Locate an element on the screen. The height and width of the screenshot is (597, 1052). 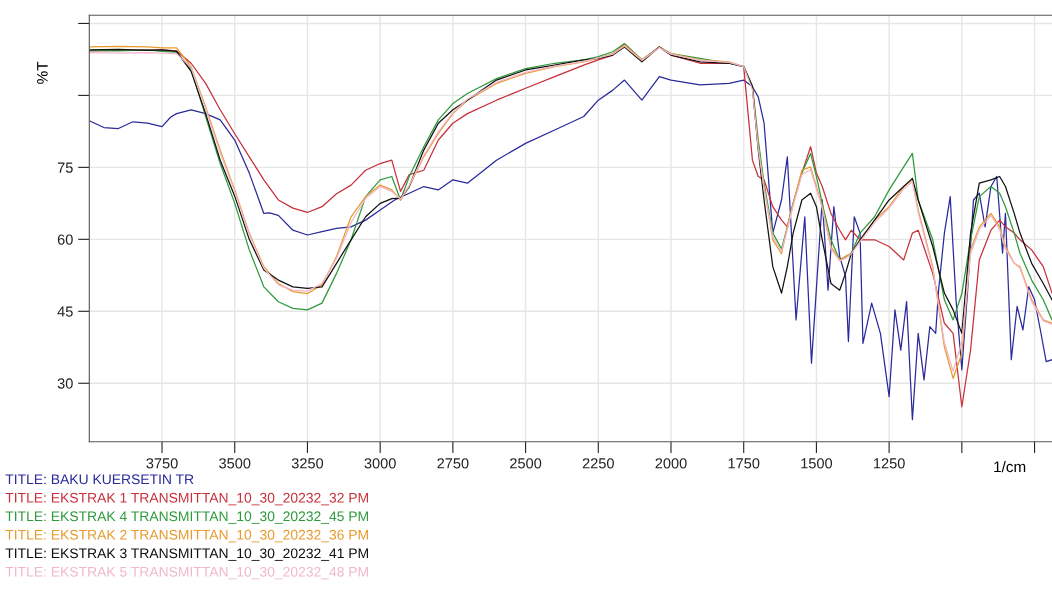
text: TITLE: EKSTRAK 5 TRANSMITTAN_10_30_20232_48 PM is located at coordinates (186, 573).